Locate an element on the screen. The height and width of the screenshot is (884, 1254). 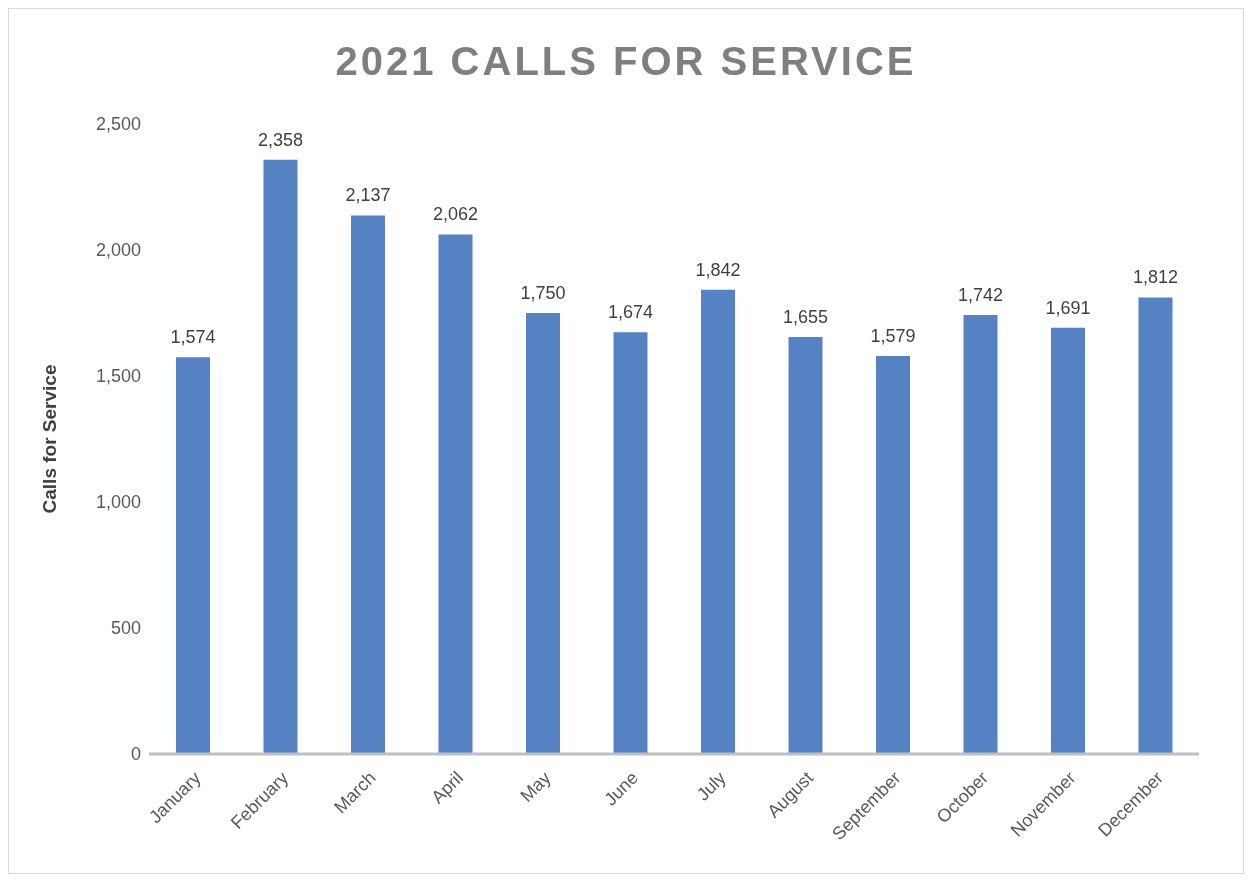
data-label: 1,750 is located at coordinates (543, 293).